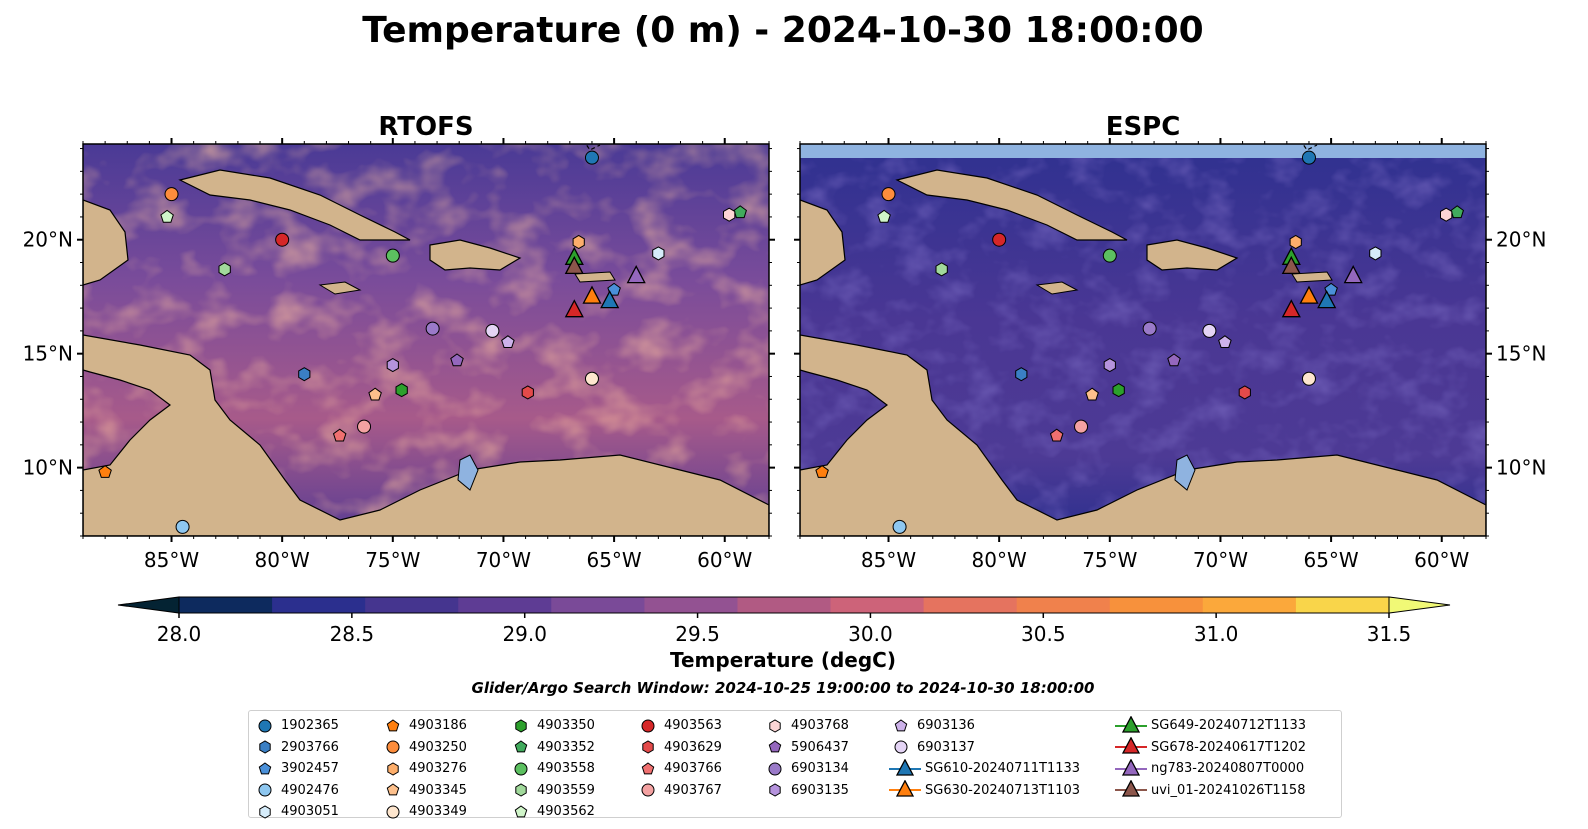 The height and width of the screenshot is (829, 1588). I want to click on legend-label: SG610-20240711T1133, so click(1003, 769).